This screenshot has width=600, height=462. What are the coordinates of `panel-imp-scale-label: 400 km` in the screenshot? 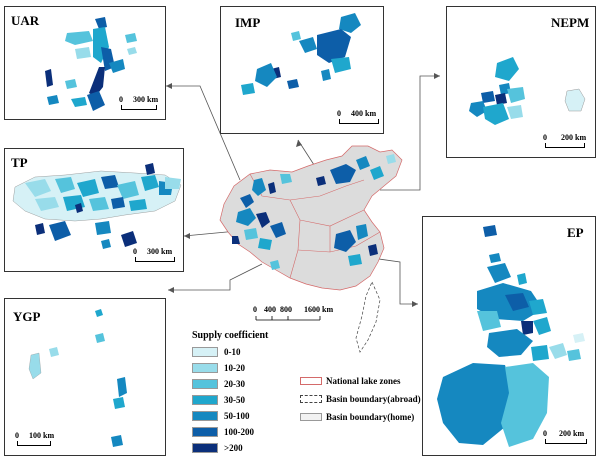 It's located at (364, 113).